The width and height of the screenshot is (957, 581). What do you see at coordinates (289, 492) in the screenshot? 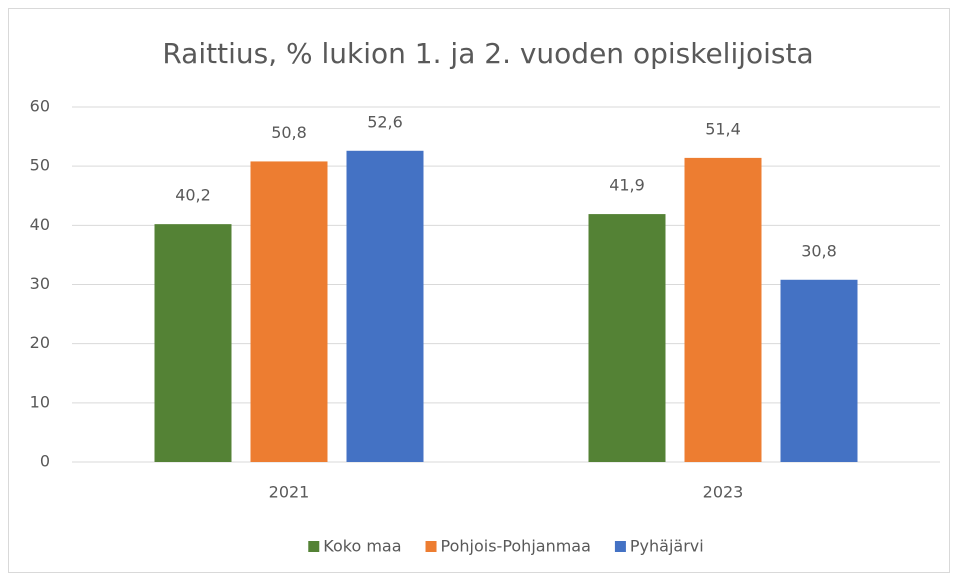
I see `x-tick-label: 2021` at bounding box center [289, 492].